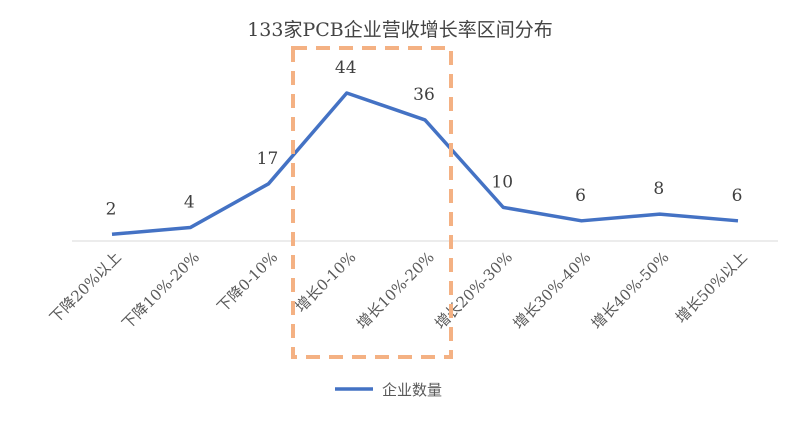  I want to click on data-label: 36, so click(424, 95).